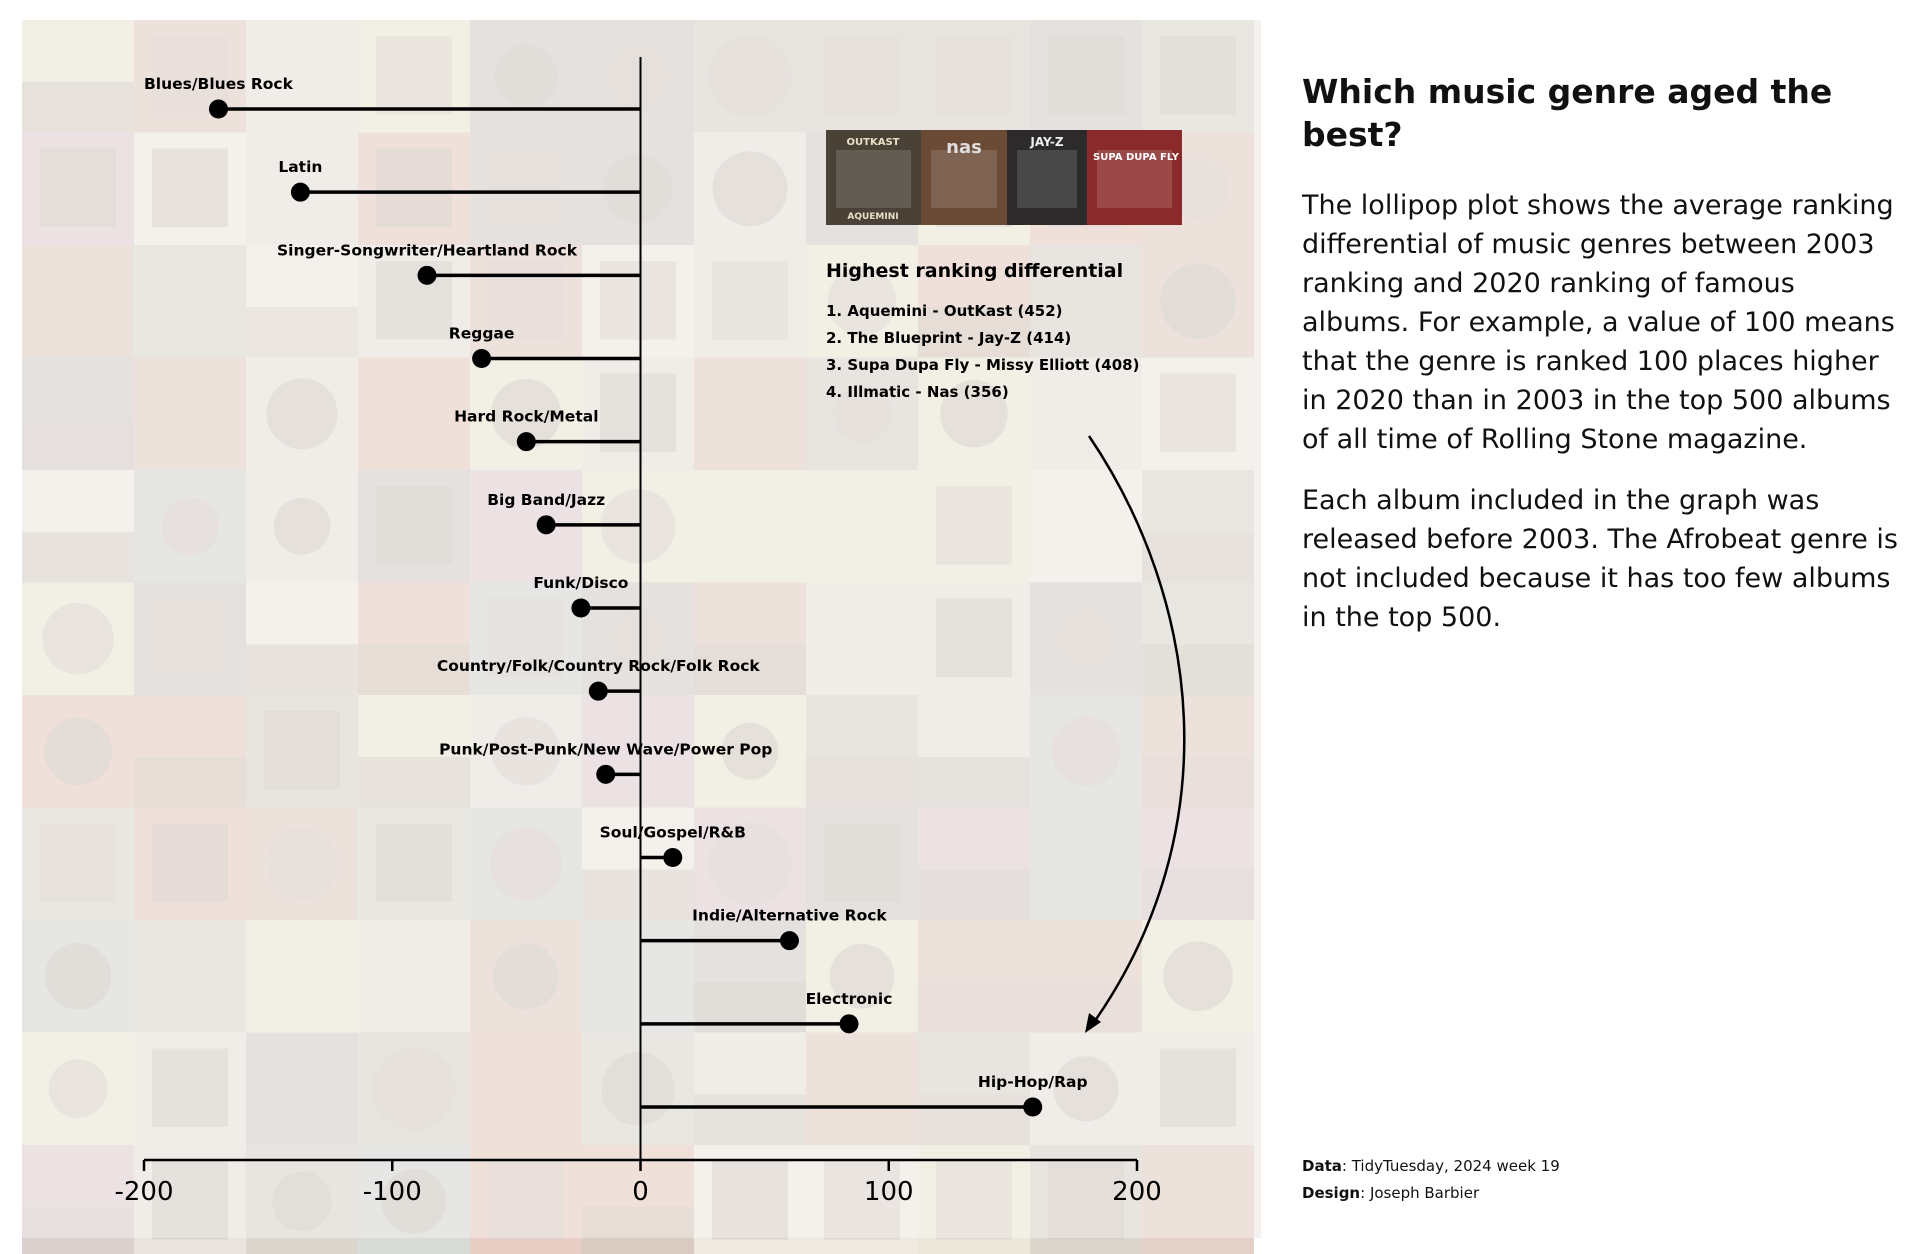 Image resolution: width=1920 pixels, height=1254 pixels. What do you see at coordinates (1431, 1166) in the screenshot?
I see `credit-data: Data: TidyTuesday, 2024 week 19` at bounding box center [1431, 1166].